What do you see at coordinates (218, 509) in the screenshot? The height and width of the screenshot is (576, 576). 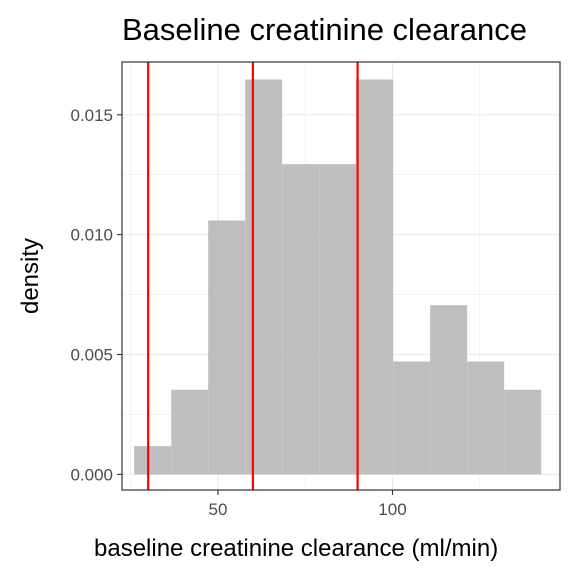 I see `x-tick-label: 50` at bounding box center [218, 509].